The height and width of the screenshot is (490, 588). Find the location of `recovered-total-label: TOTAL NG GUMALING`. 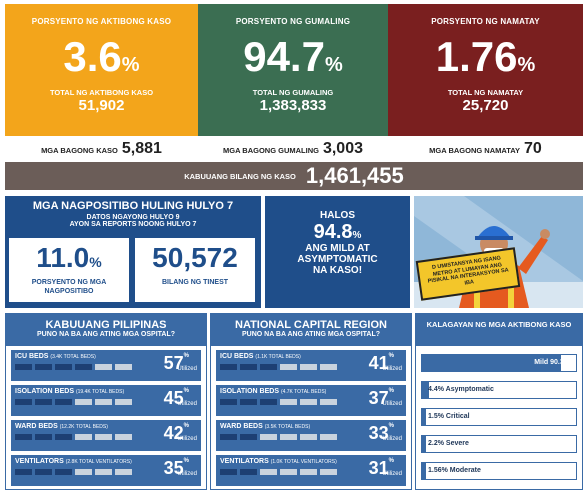

recovered-total-label: TOTAL NG GUMALING is located at coordinates (293, 92).